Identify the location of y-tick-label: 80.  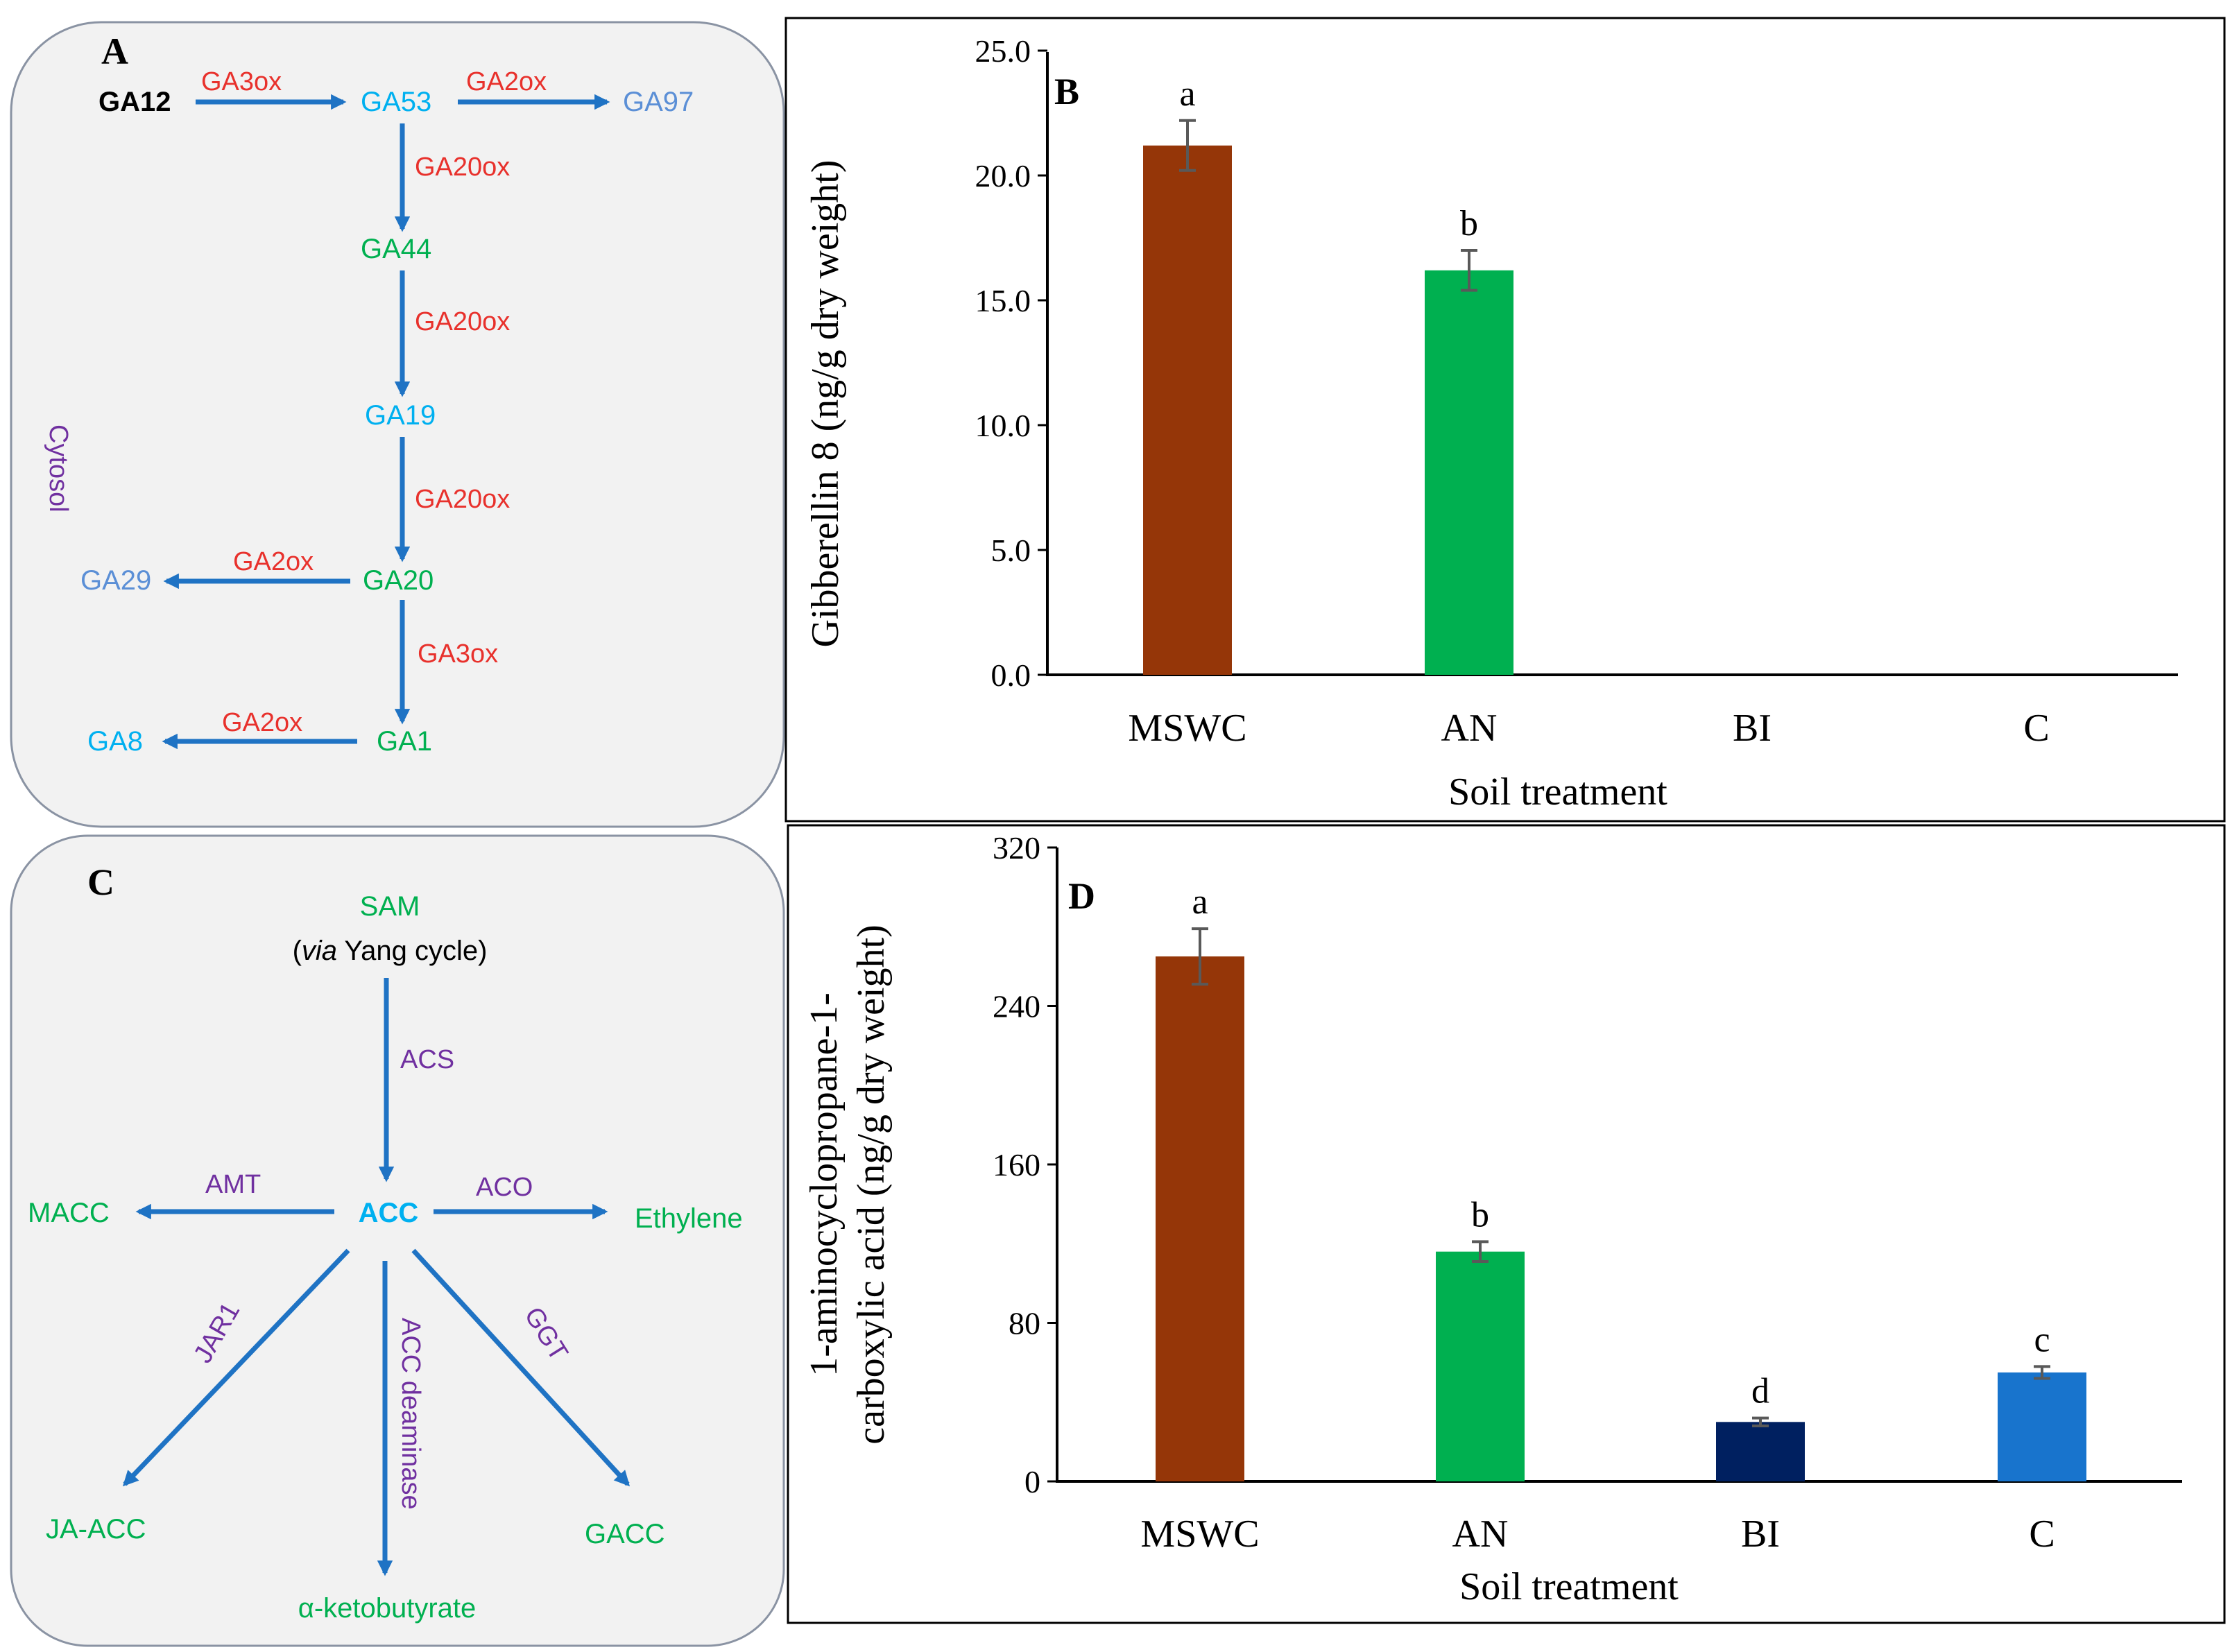
(1024, 1323).